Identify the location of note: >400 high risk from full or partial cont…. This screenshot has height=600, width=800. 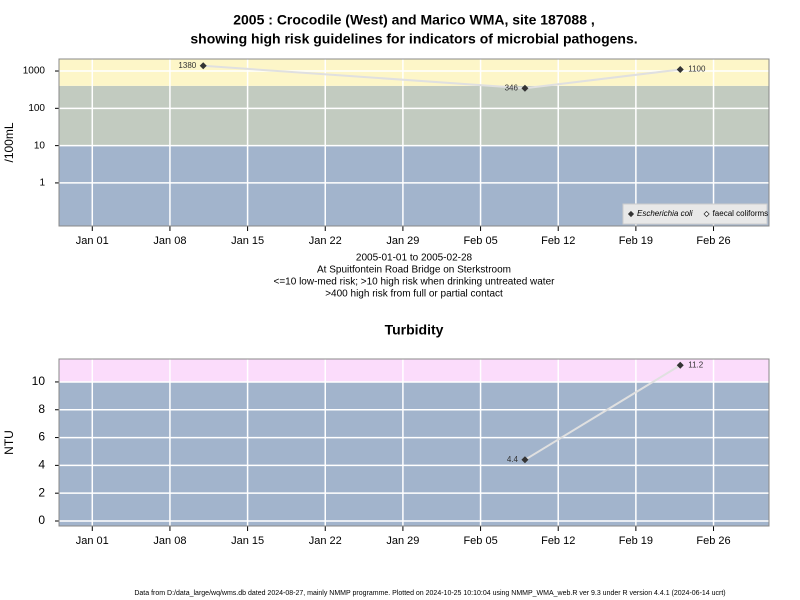
(414, 294).